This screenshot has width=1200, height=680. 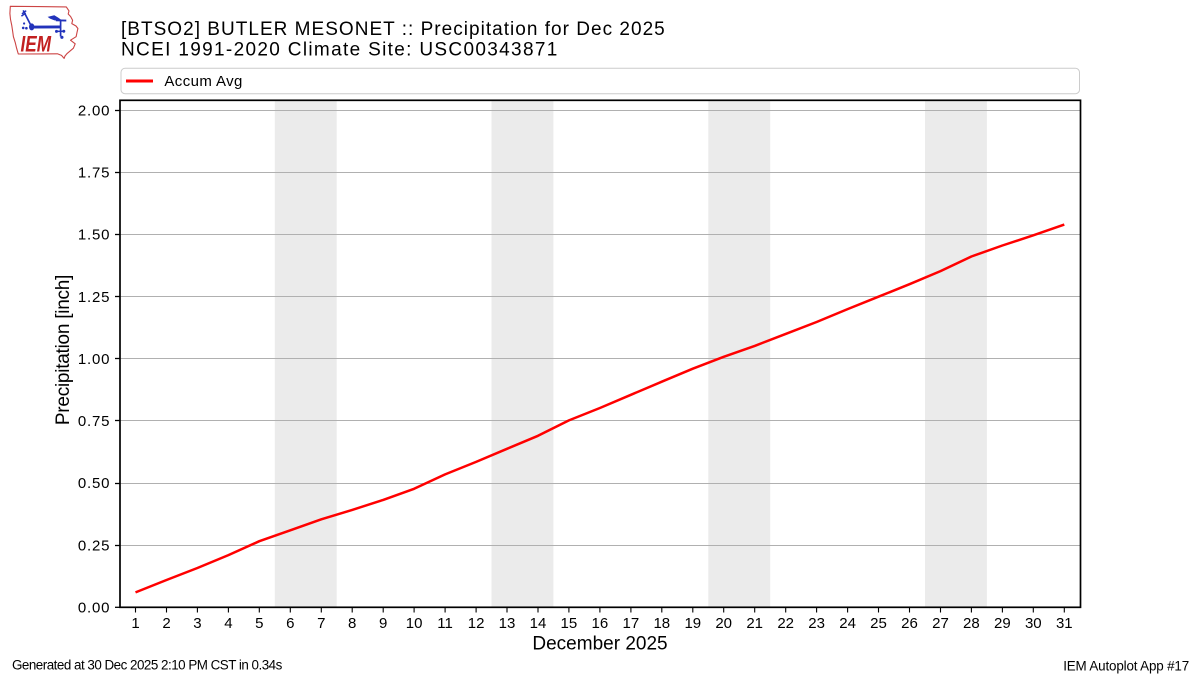 What do you see at coordinates (940, 623) in the screenshot?
I see `svg-text: 27` at bounding box center [940, 623].